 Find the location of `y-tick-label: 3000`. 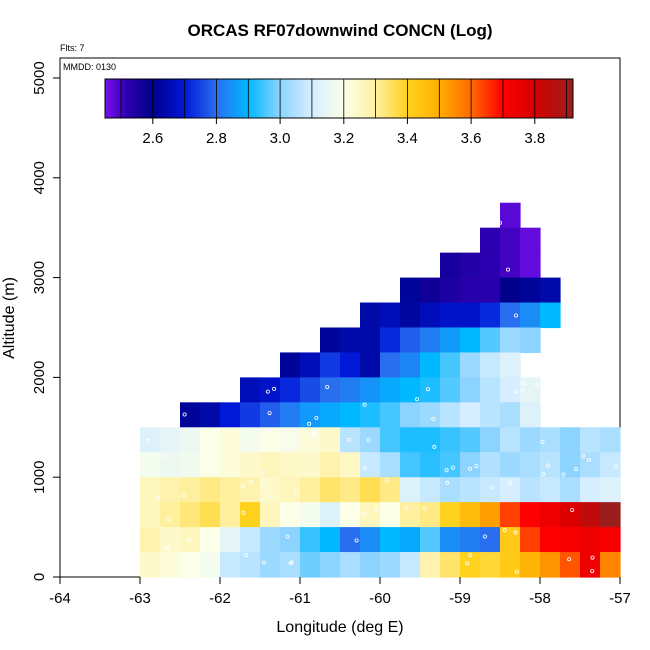

y-tick-label: 3000 is located at coordinates (39, 277).